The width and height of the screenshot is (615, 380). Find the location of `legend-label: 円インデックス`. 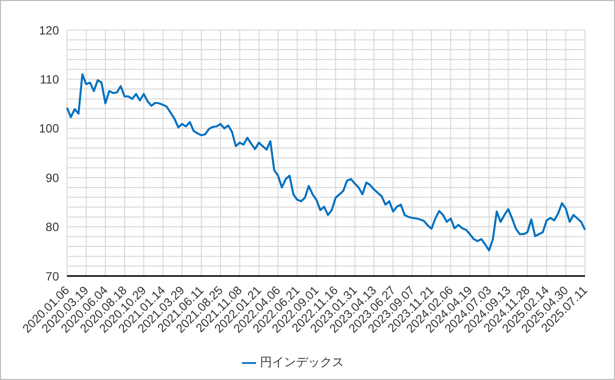

legend-label: 円インデックス is located at coordinates (302, 362).